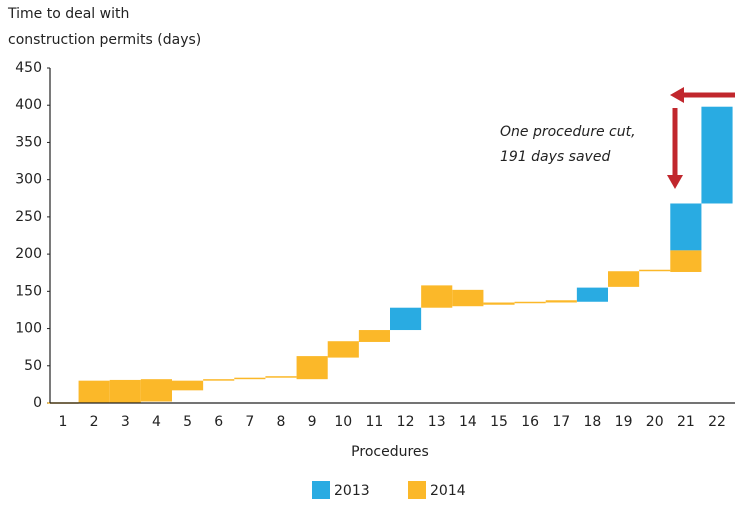 This screenshot has width=735, height=506. What do you see at coordinates (249, 422) in the screenshot?
I see `x-tick-label: 7` at bounding box center [249, 422].